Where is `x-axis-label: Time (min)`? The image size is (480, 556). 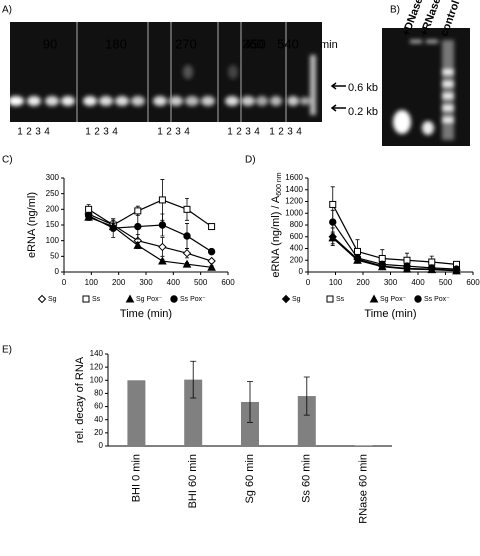
x-axis-label: Time (min) is located at coordinates (146, 314).